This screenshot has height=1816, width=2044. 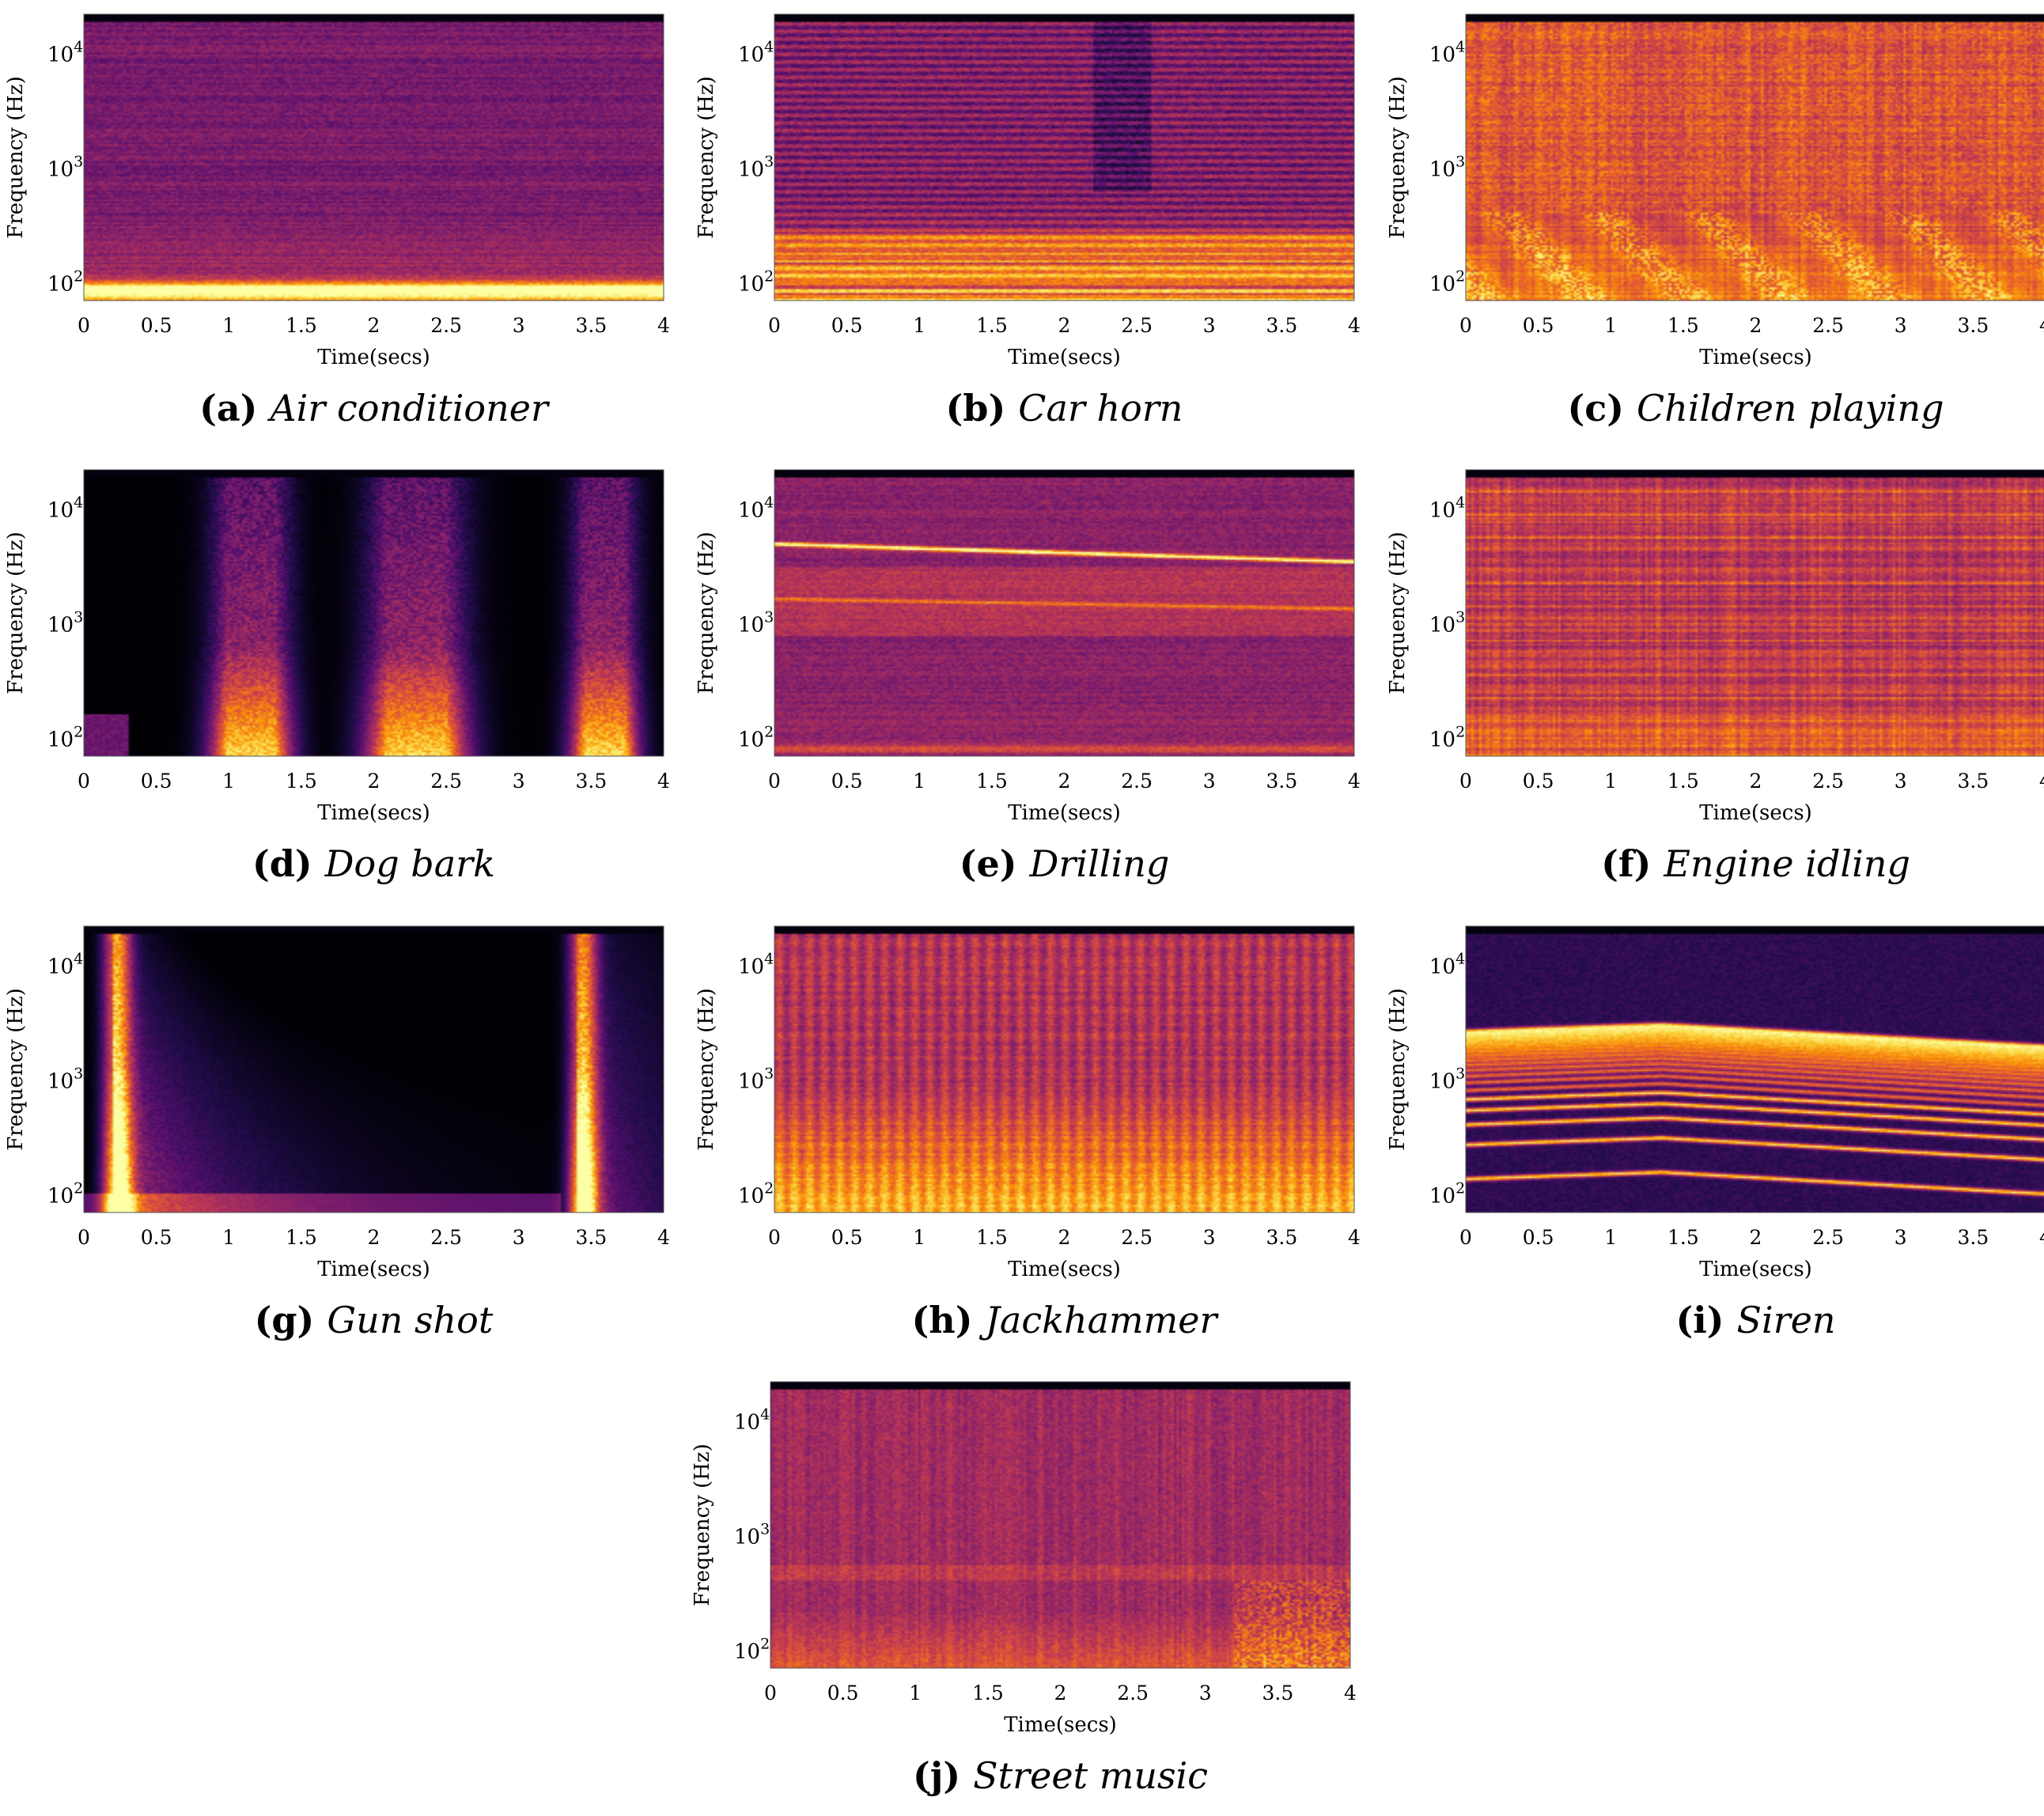 What do you see at coordinates (411, 1320) in the screenshot?
I see `panel-caption-title: Gun shot` at bounding box center [411, 1320].